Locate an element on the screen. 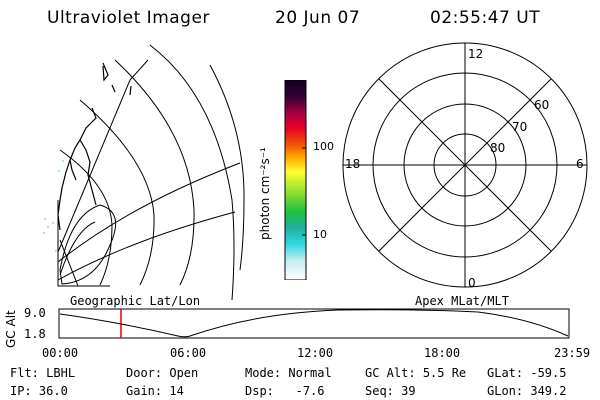  colorbar is located at coordinates (295, 180).